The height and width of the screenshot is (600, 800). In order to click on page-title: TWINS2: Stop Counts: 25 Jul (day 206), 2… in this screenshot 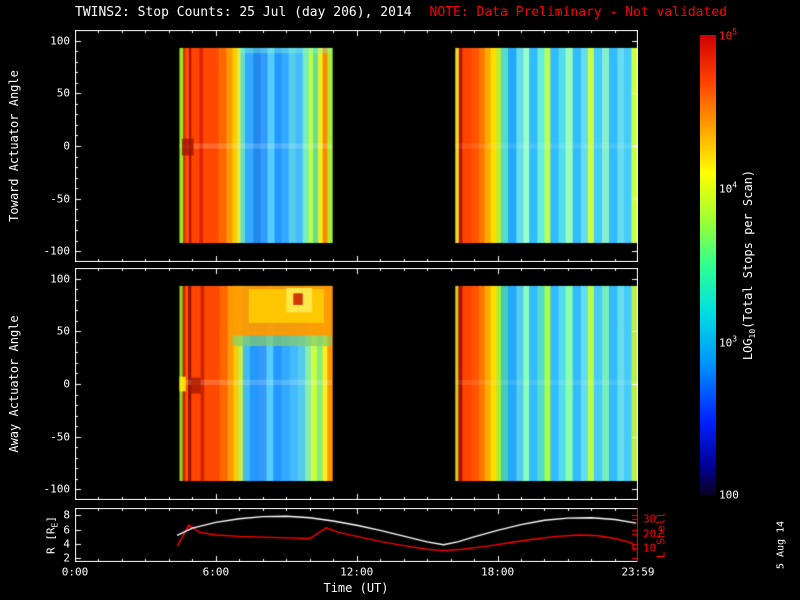, I will do `click(243, 12)`.